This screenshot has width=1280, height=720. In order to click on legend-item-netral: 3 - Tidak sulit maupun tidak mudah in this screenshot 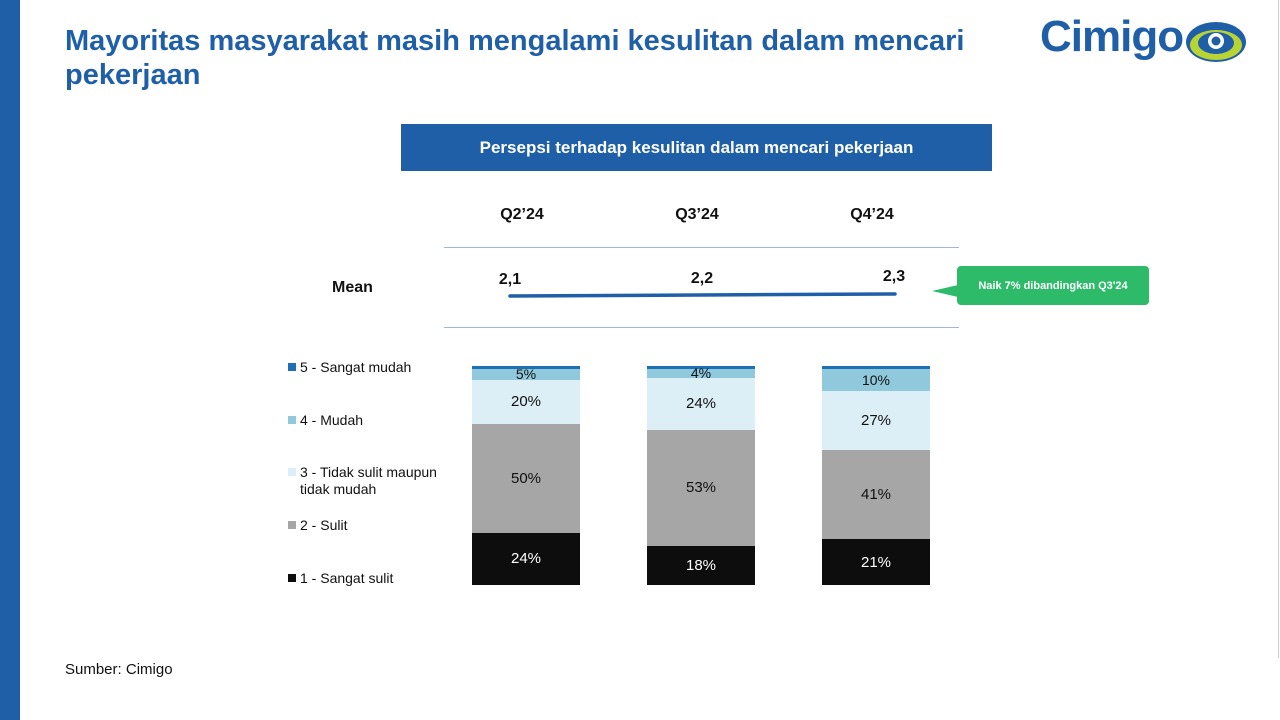, I will do `click(368, 481)`.